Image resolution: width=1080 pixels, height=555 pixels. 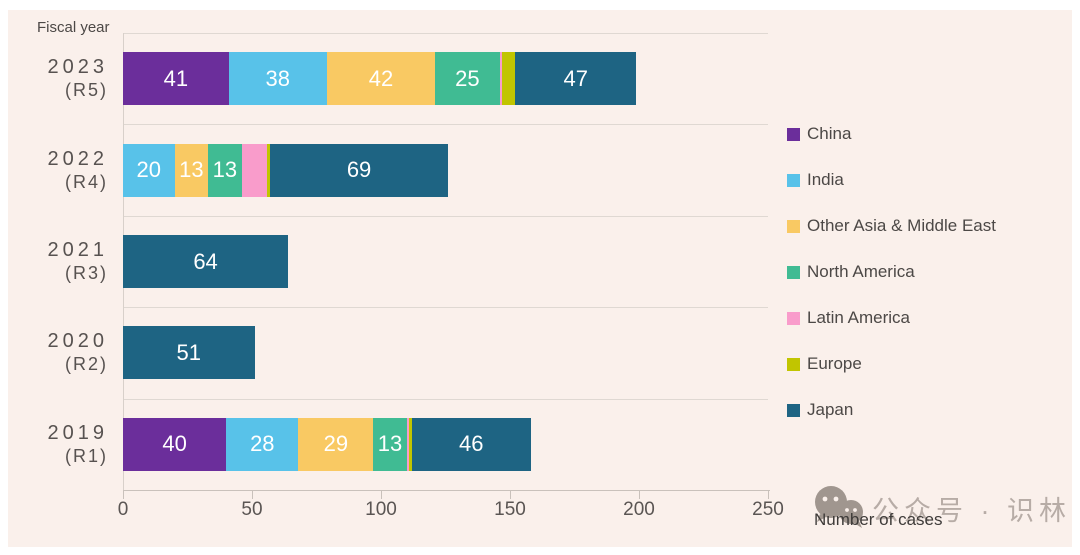 I want to click on wechat-icon, so click(x=836, y=508).